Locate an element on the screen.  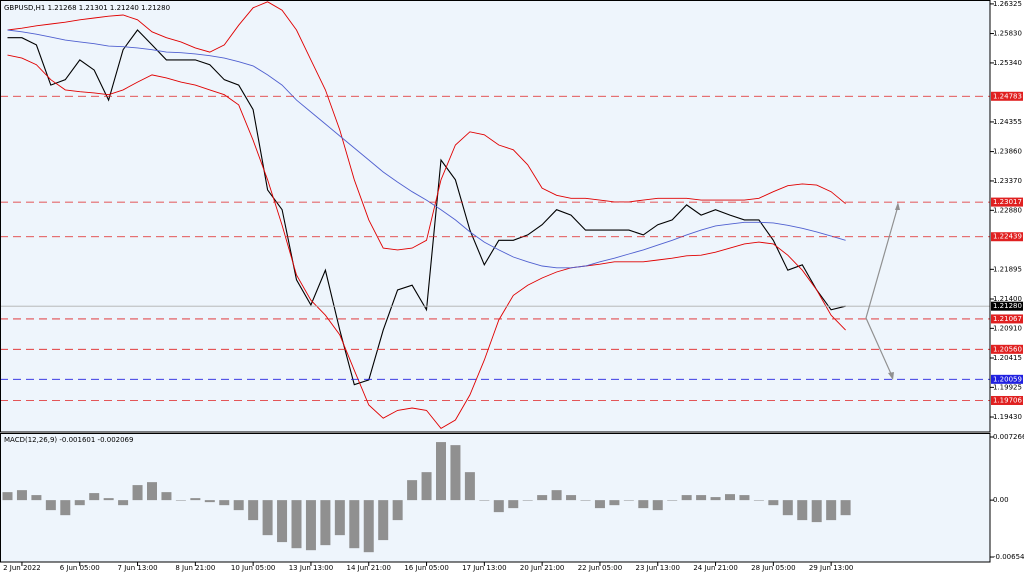
x-tick-label: 20 Jun 21:00 is located at coordinates (542, 568).